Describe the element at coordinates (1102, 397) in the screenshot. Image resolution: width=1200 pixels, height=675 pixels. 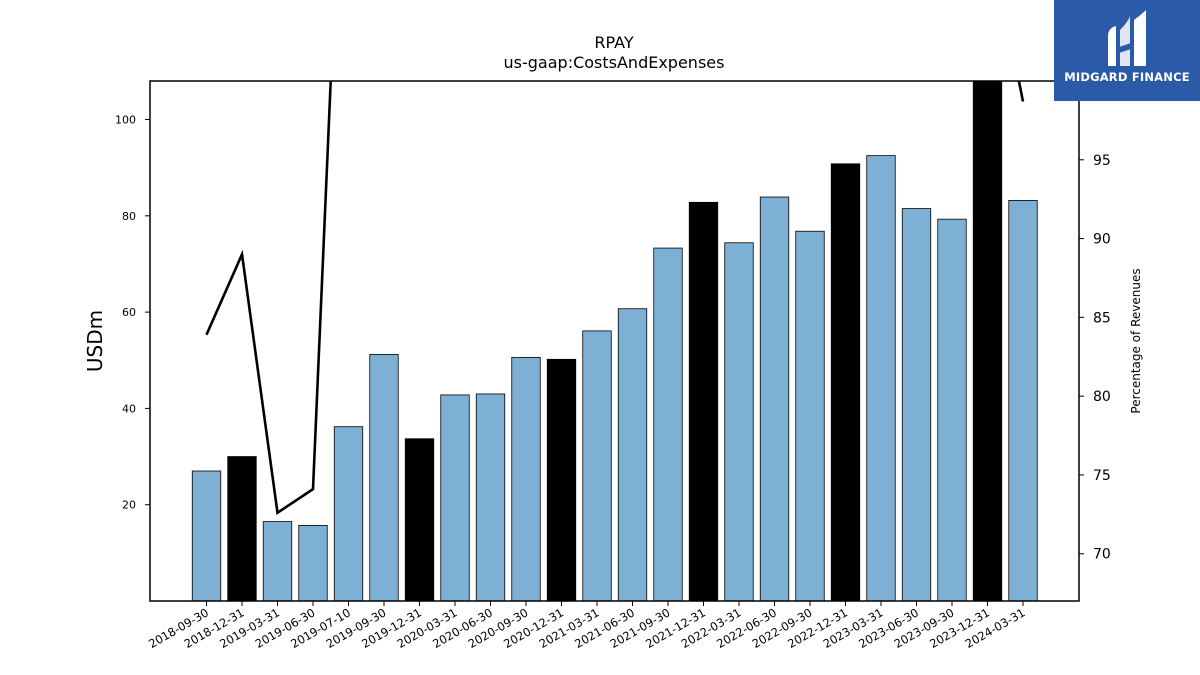
I see `y2-tick-label: 80` at that location.